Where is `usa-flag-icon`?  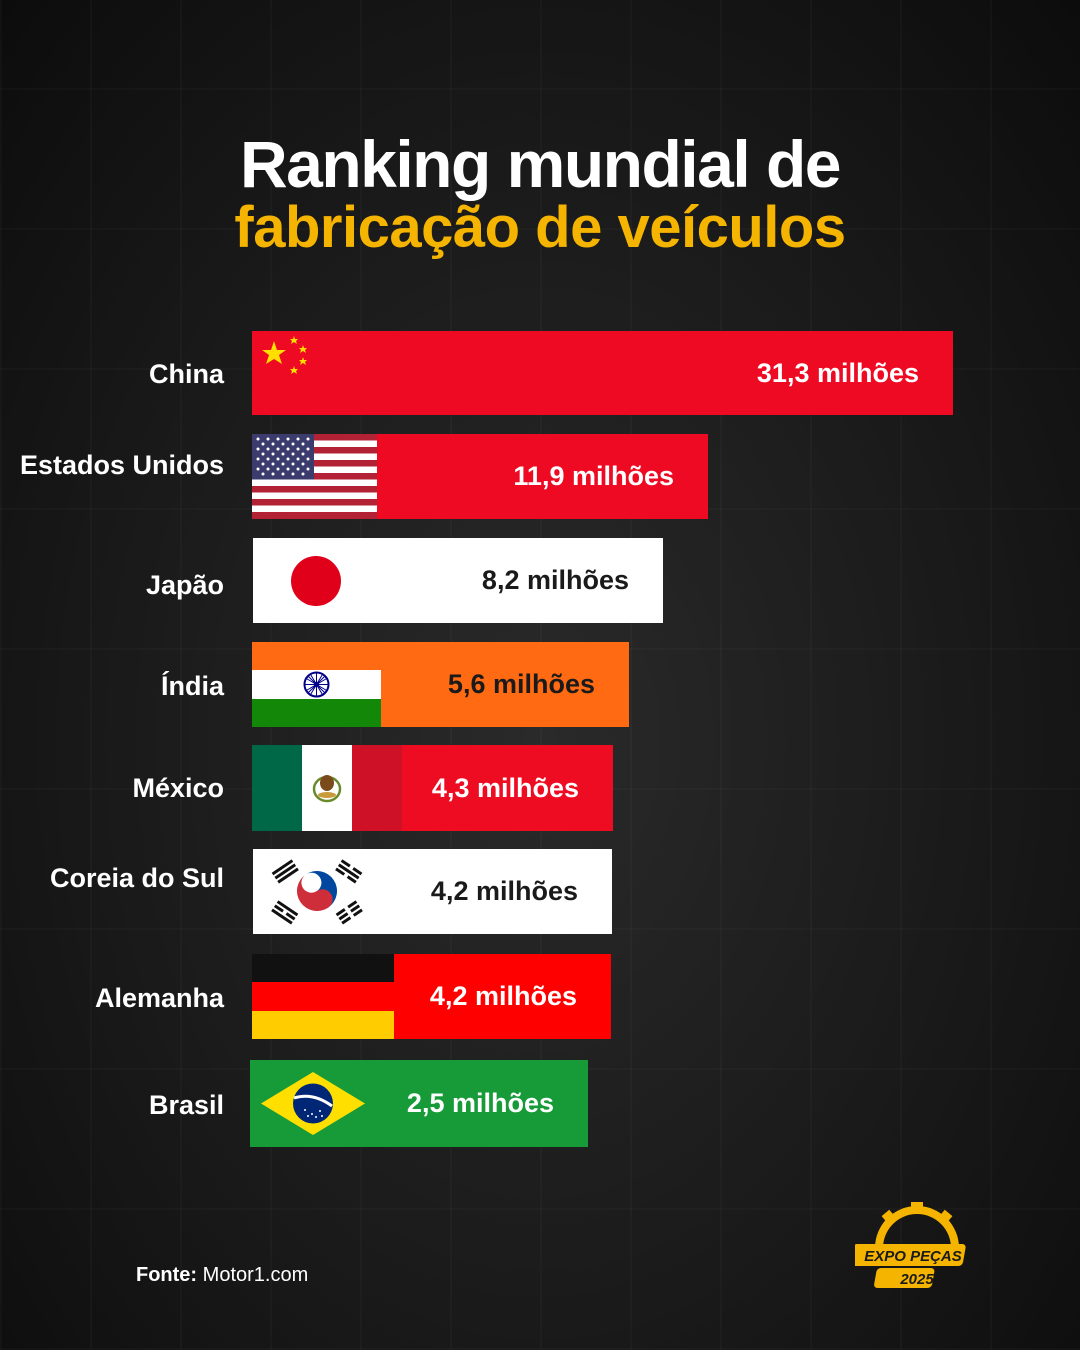 usa-flag-icon is located at coordinates (314, 476).